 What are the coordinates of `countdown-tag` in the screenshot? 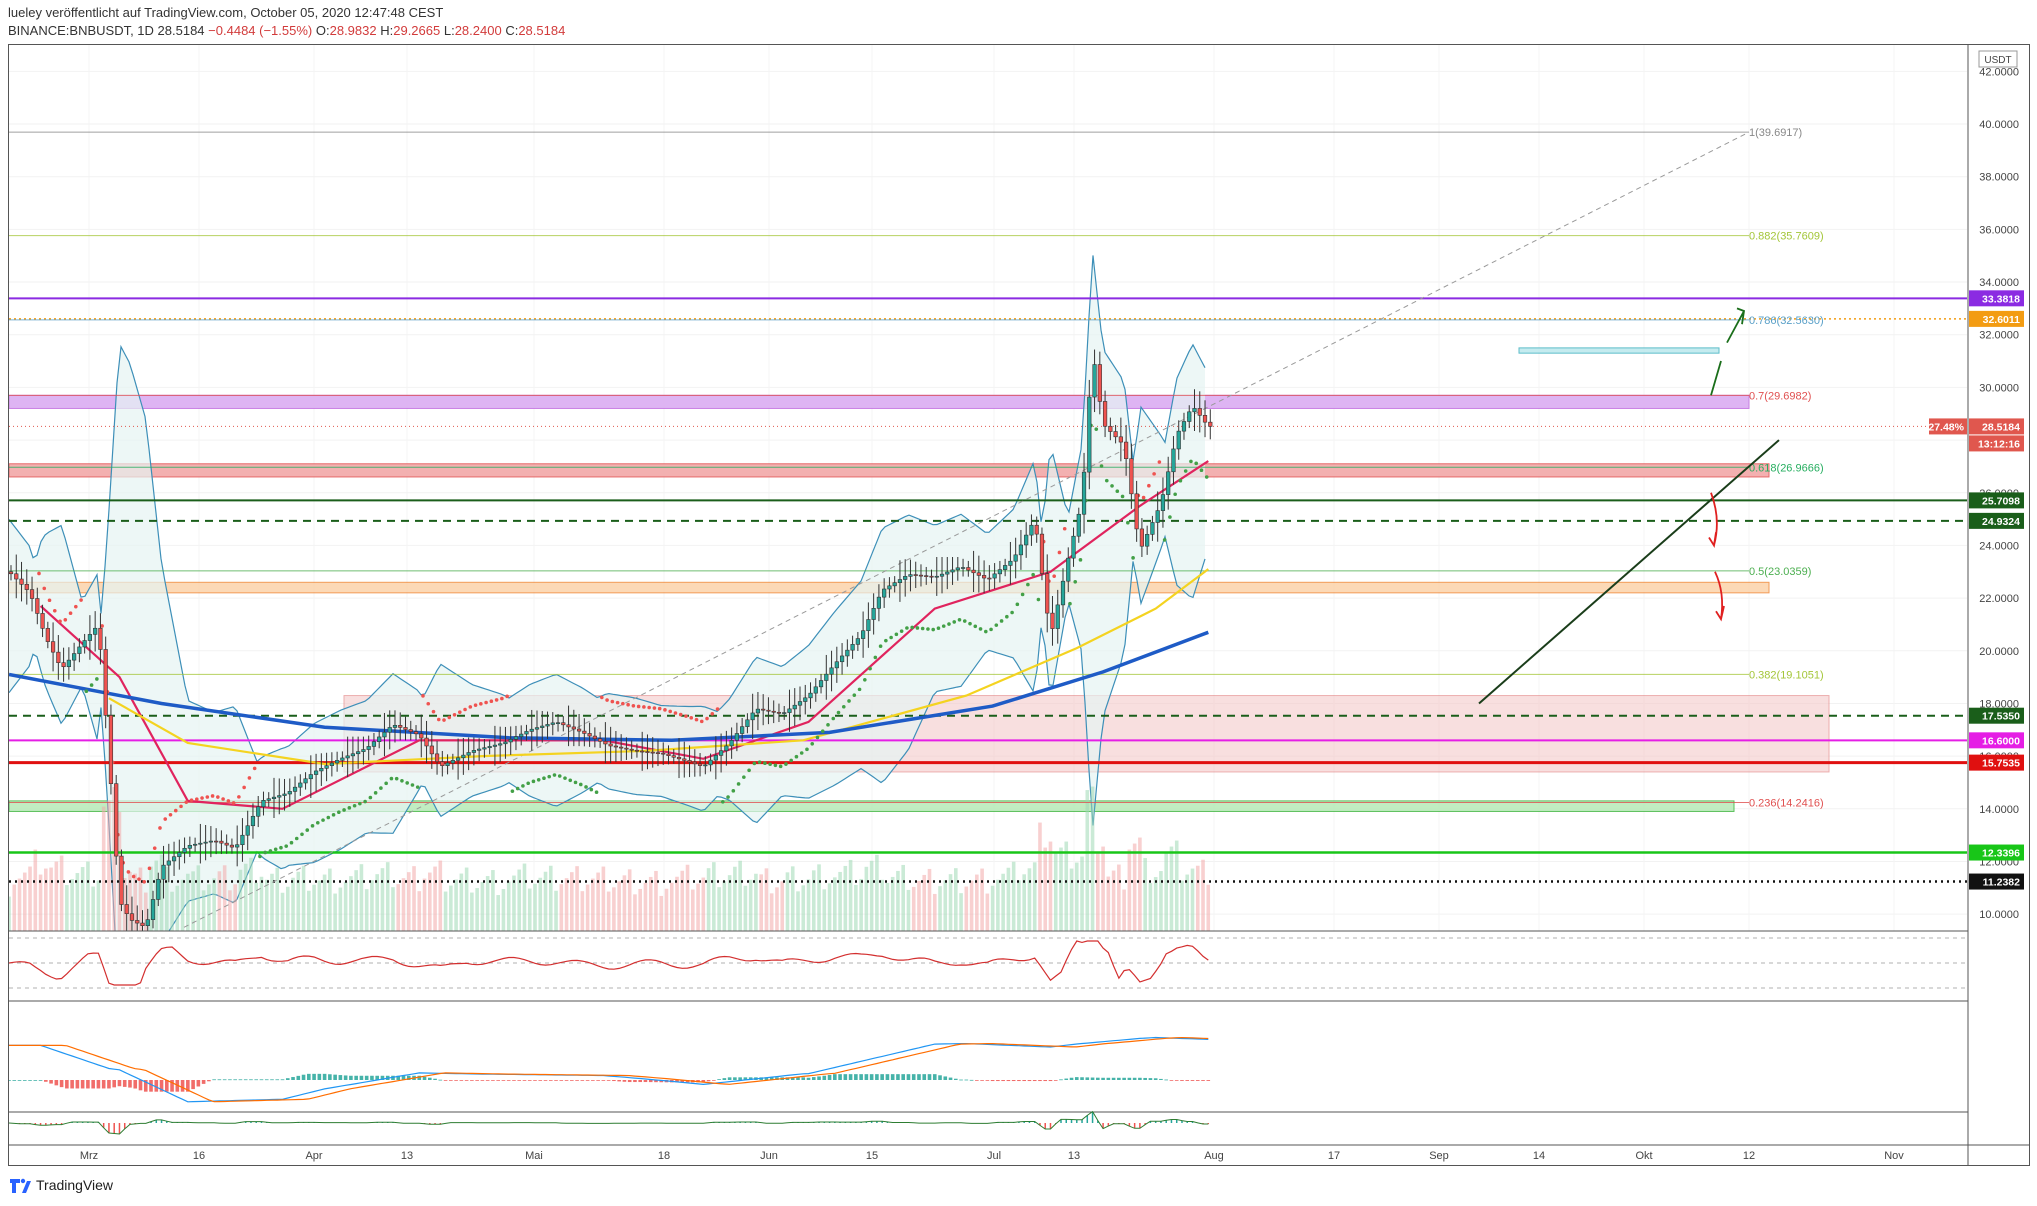 It's located at (1996, 443).